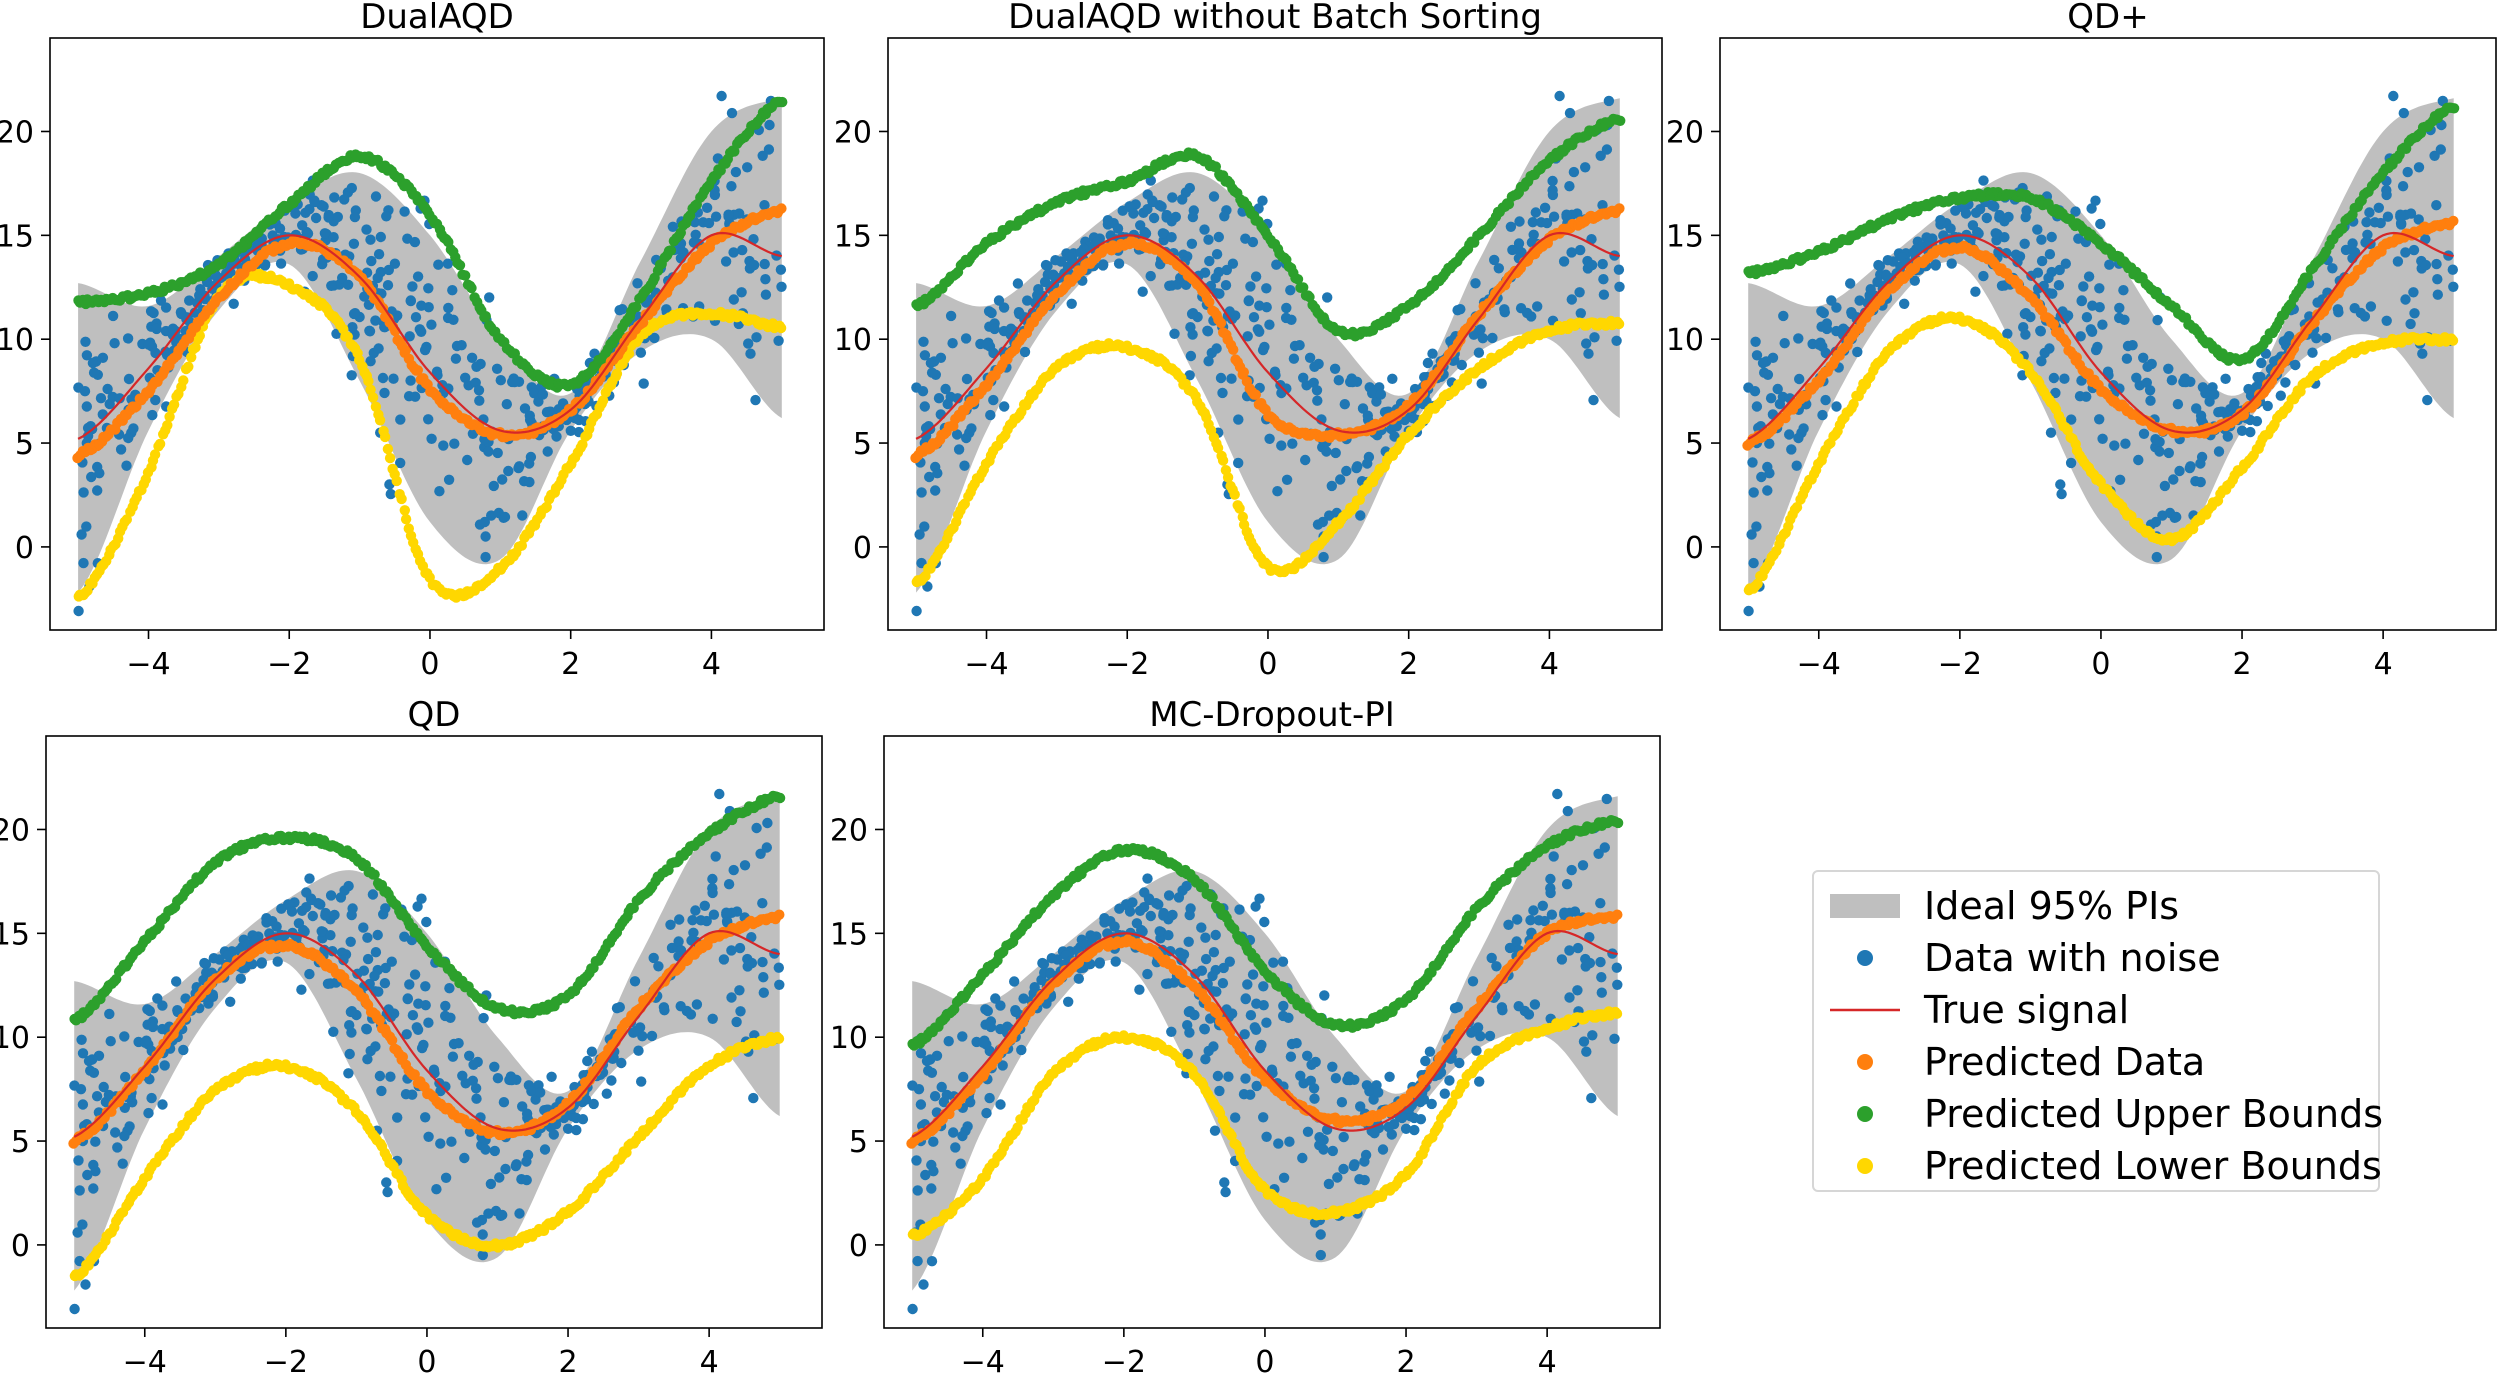  Describe the element at coordinates (1268, 227) in the screenshot. I see `upper-bound` at that location.